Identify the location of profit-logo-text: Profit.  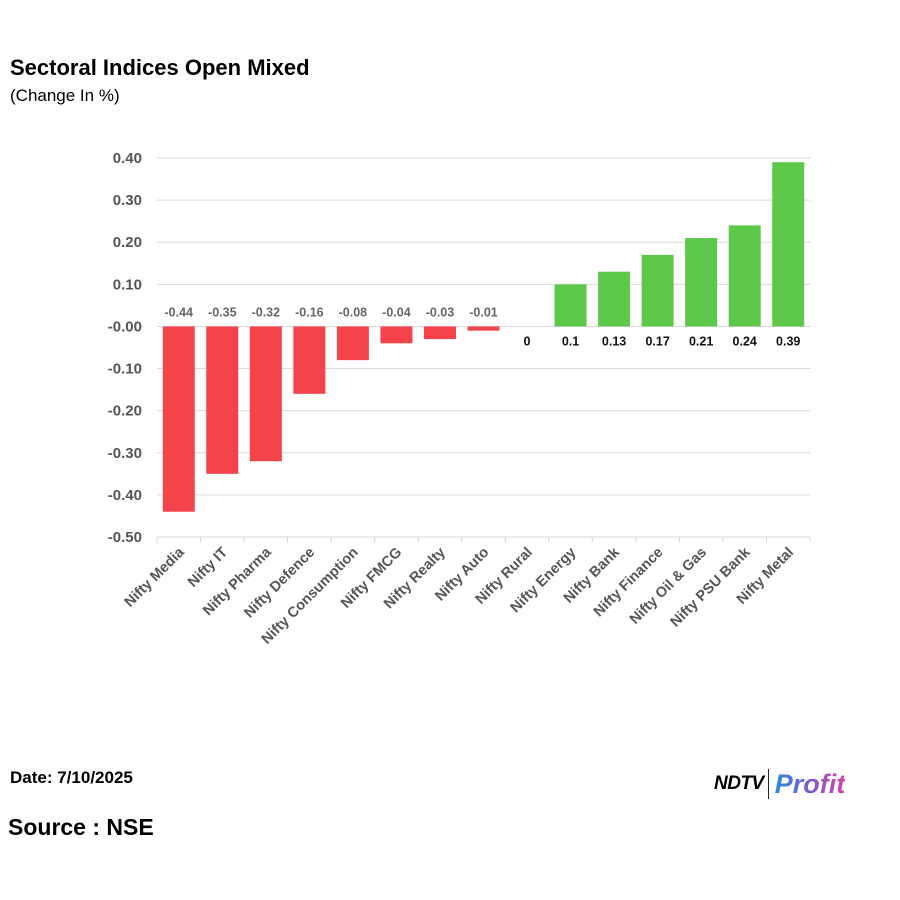
(810, 783).